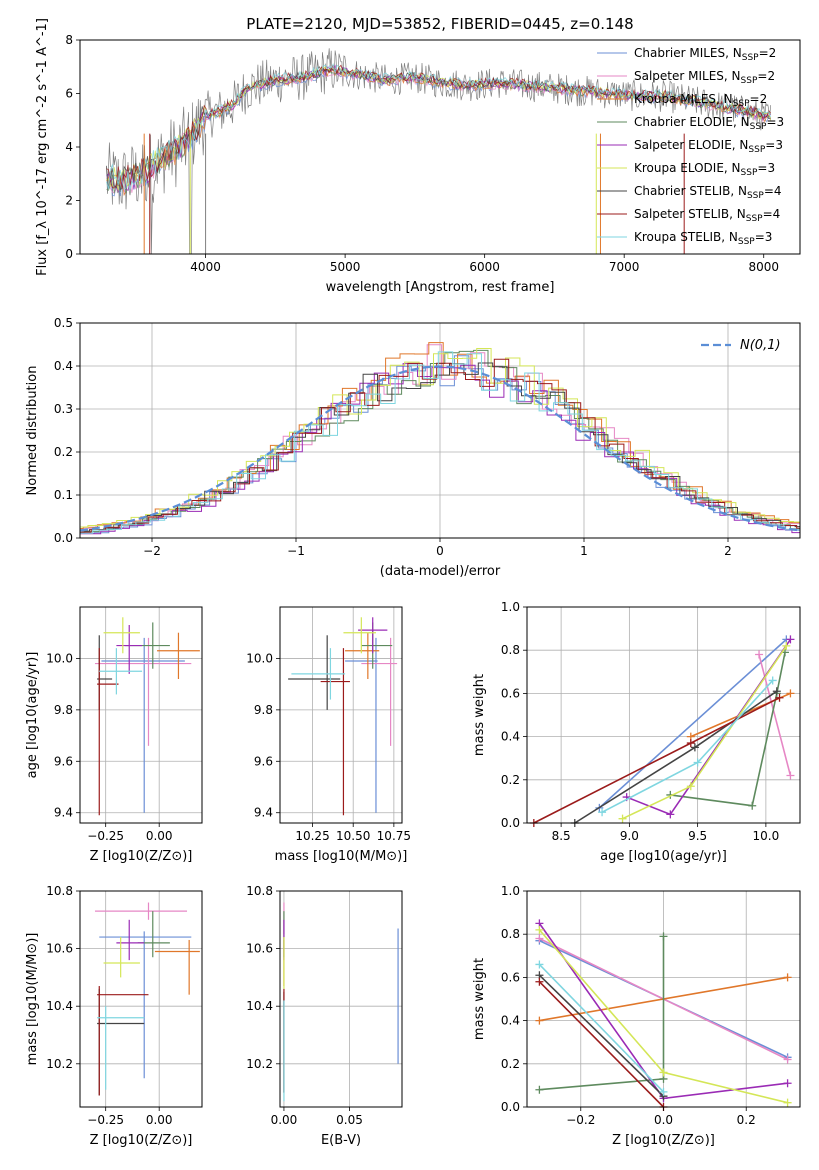 The width and height of the screenshot is (819, 1170). Describe the element at coordinates (510, 650) in the screenshot. I see `y-tick-label: 0.8` at that location.